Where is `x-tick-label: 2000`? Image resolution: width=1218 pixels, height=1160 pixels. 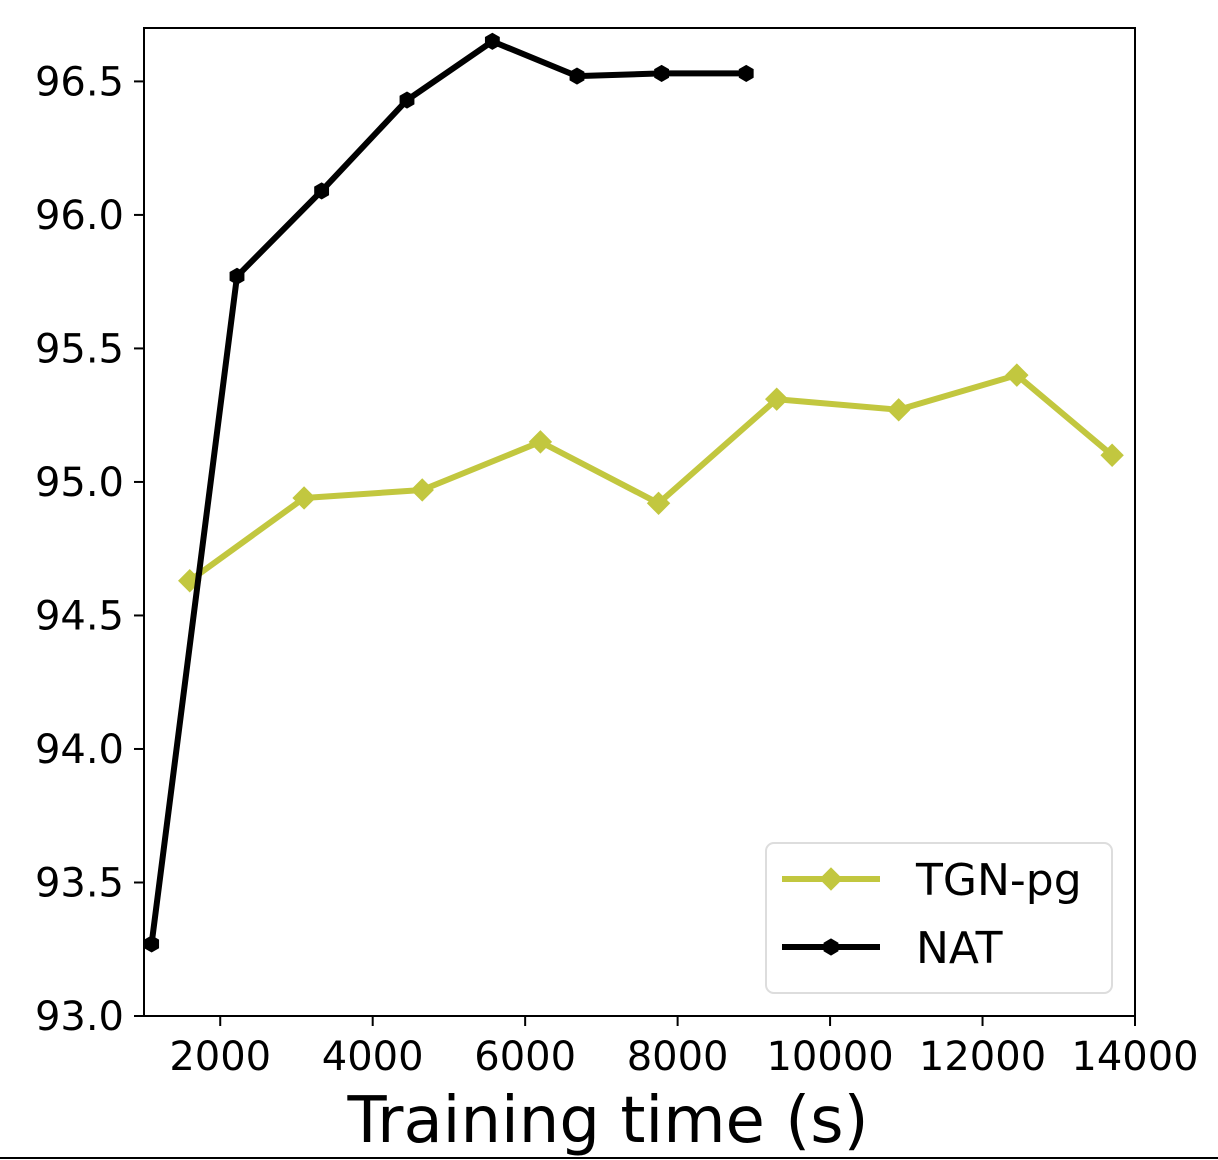
x-tick-label: 2000 is located at coordinates (220, 1057).